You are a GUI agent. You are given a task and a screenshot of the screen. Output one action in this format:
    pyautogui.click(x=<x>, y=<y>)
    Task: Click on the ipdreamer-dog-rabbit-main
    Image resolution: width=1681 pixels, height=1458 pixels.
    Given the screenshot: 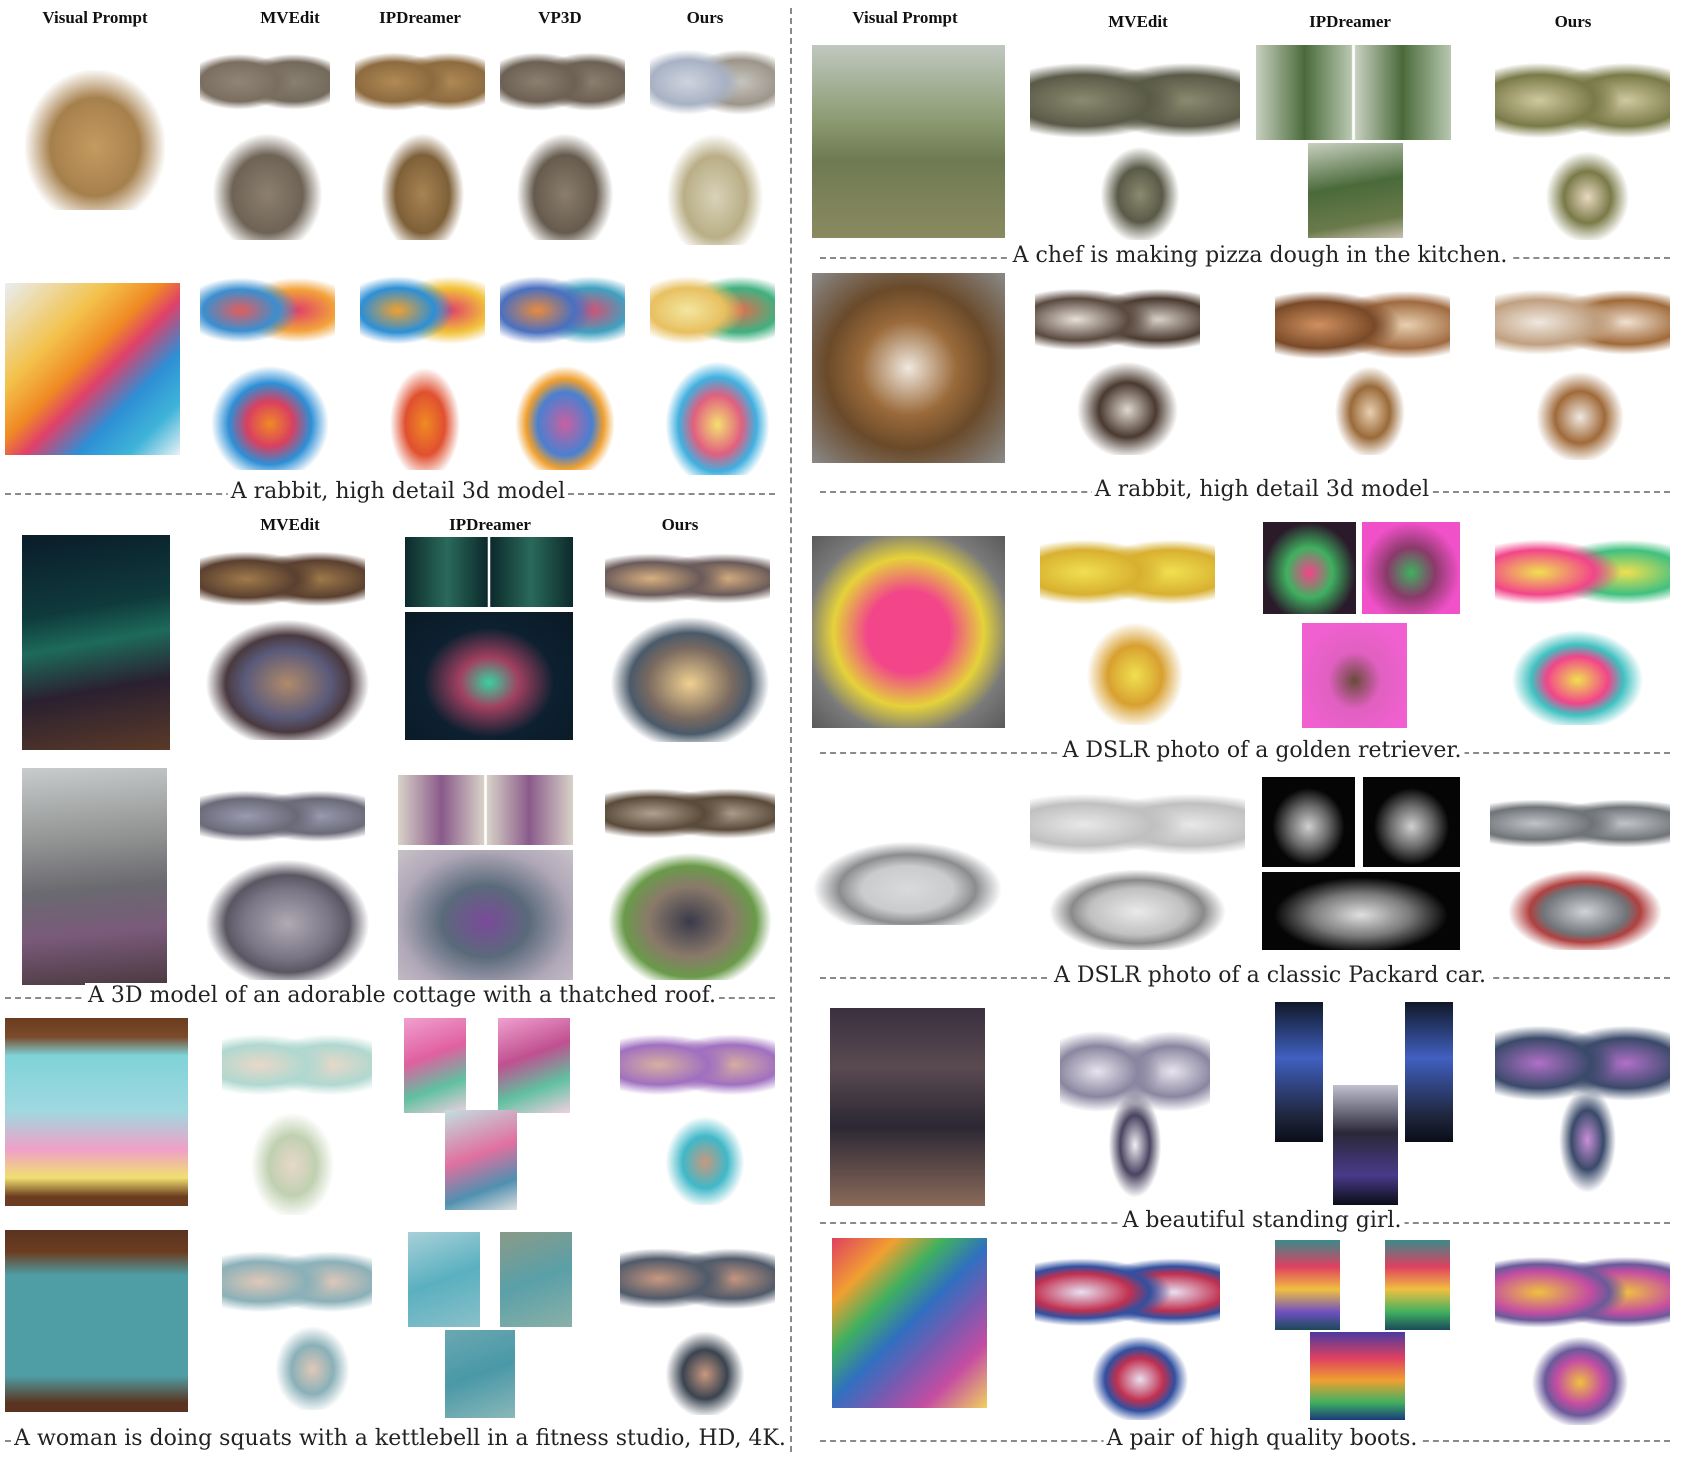 What is the action you would take?
    pyautogui.click(x=1370, y=407)
    